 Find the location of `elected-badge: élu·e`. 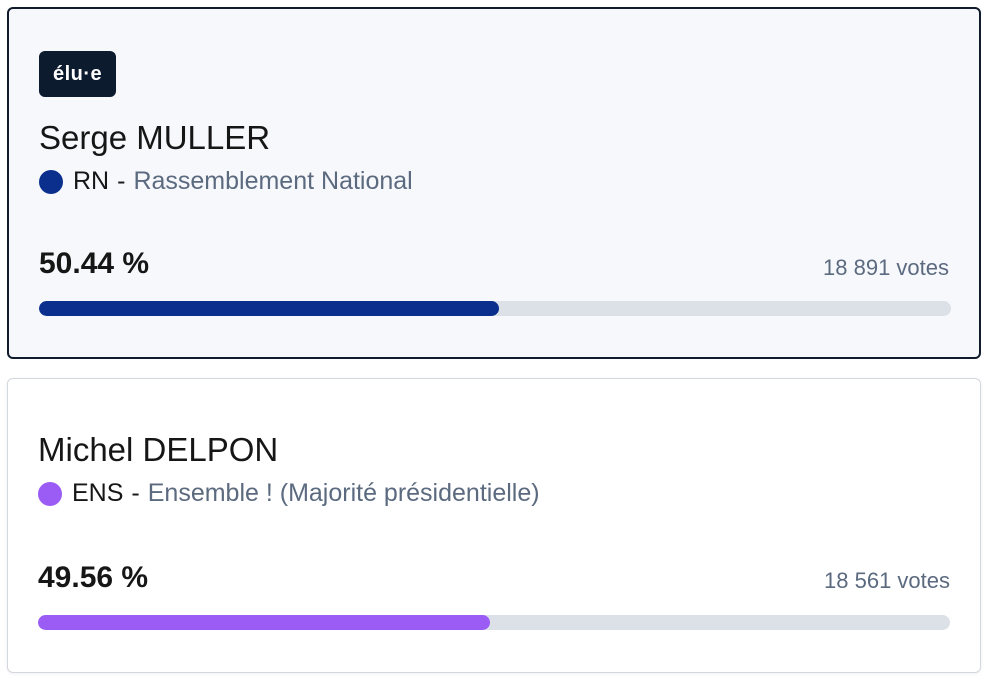

elected-badge: élu·e is located at coordinates (78, 74).